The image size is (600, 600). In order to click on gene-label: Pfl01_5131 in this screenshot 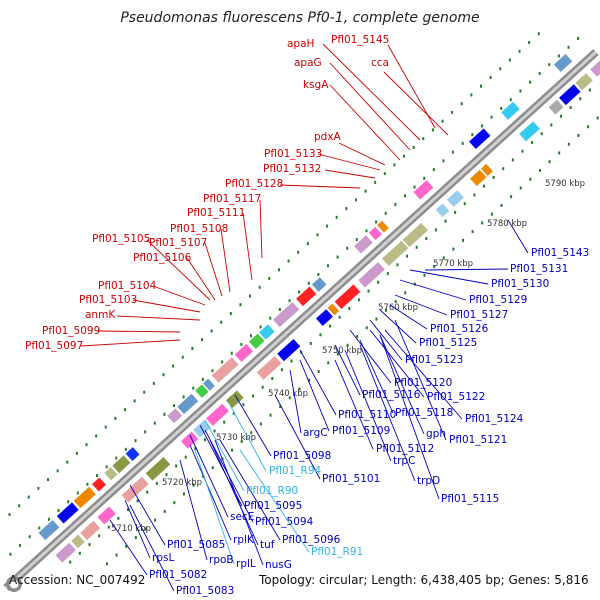, I will do `click(539, 269)`.